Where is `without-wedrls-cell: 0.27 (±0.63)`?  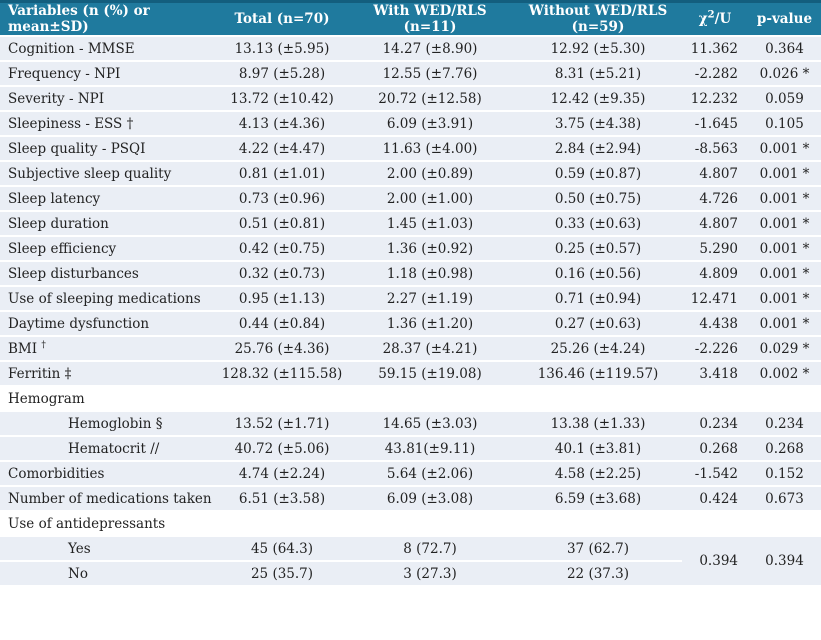
without-wedrls-cell: 0.27 (±0.63) is located at coordinates (598, 323).